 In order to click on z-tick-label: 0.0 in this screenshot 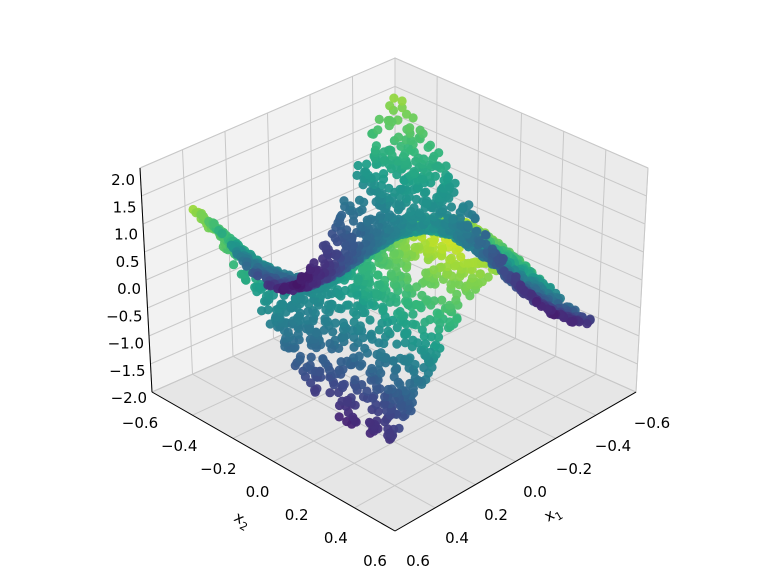, I will do `click(129, 289)`.